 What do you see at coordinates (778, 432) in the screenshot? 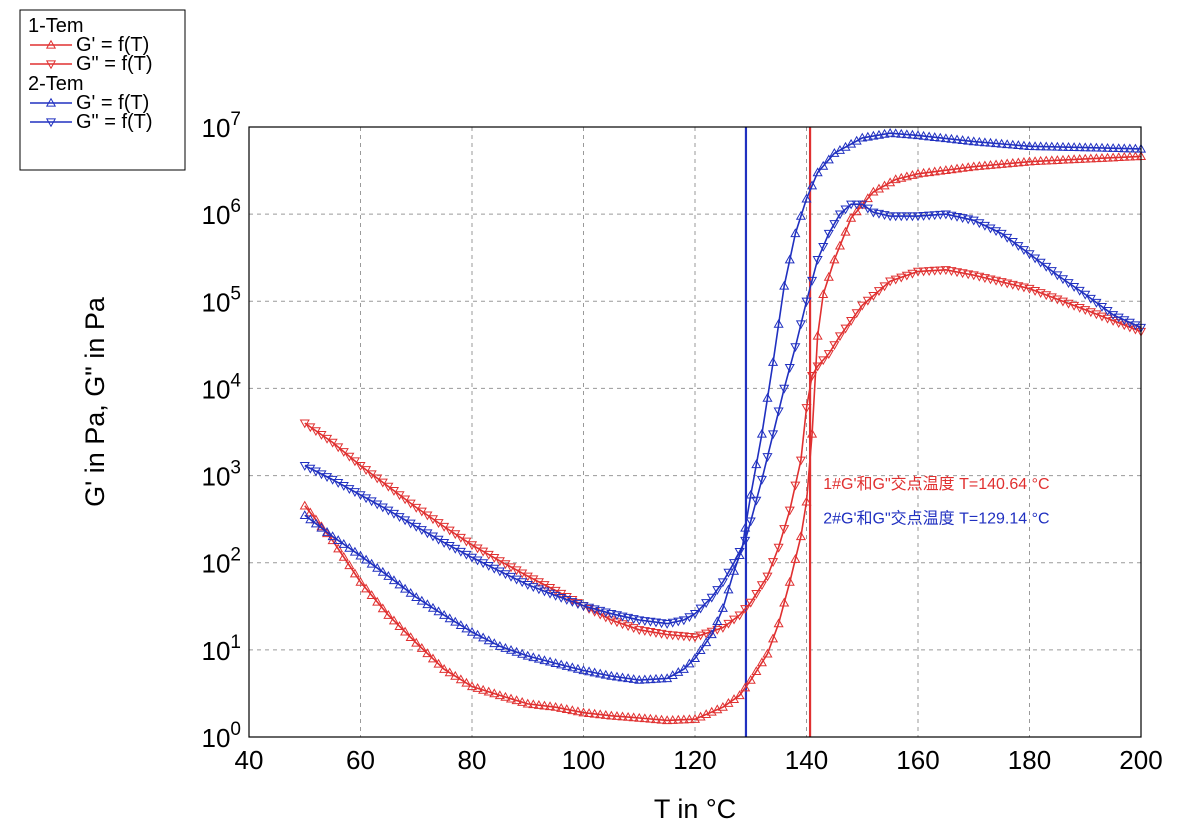
I see `crossover-lines` at bounding box center [778, 432].